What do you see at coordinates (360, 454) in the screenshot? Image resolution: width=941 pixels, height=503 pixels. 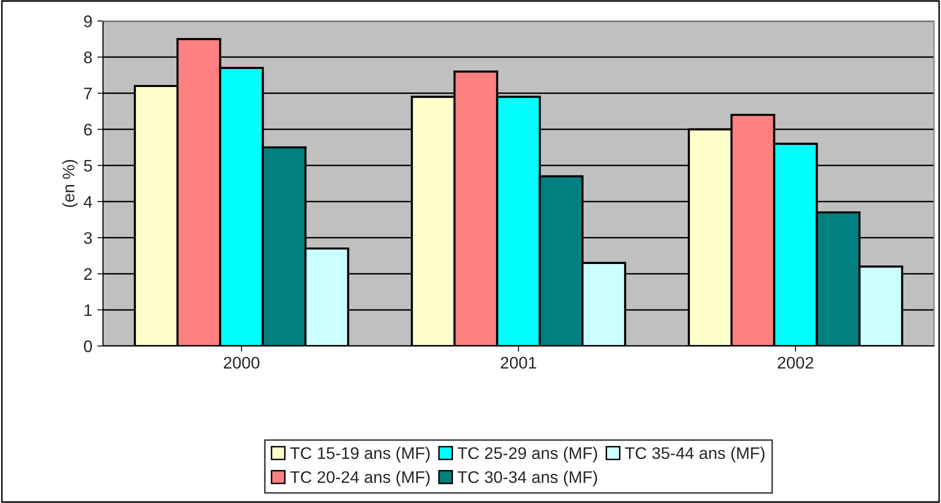 I see `legend-label: TC 15-19 ans (MF)` at bounding box center [360, 454].